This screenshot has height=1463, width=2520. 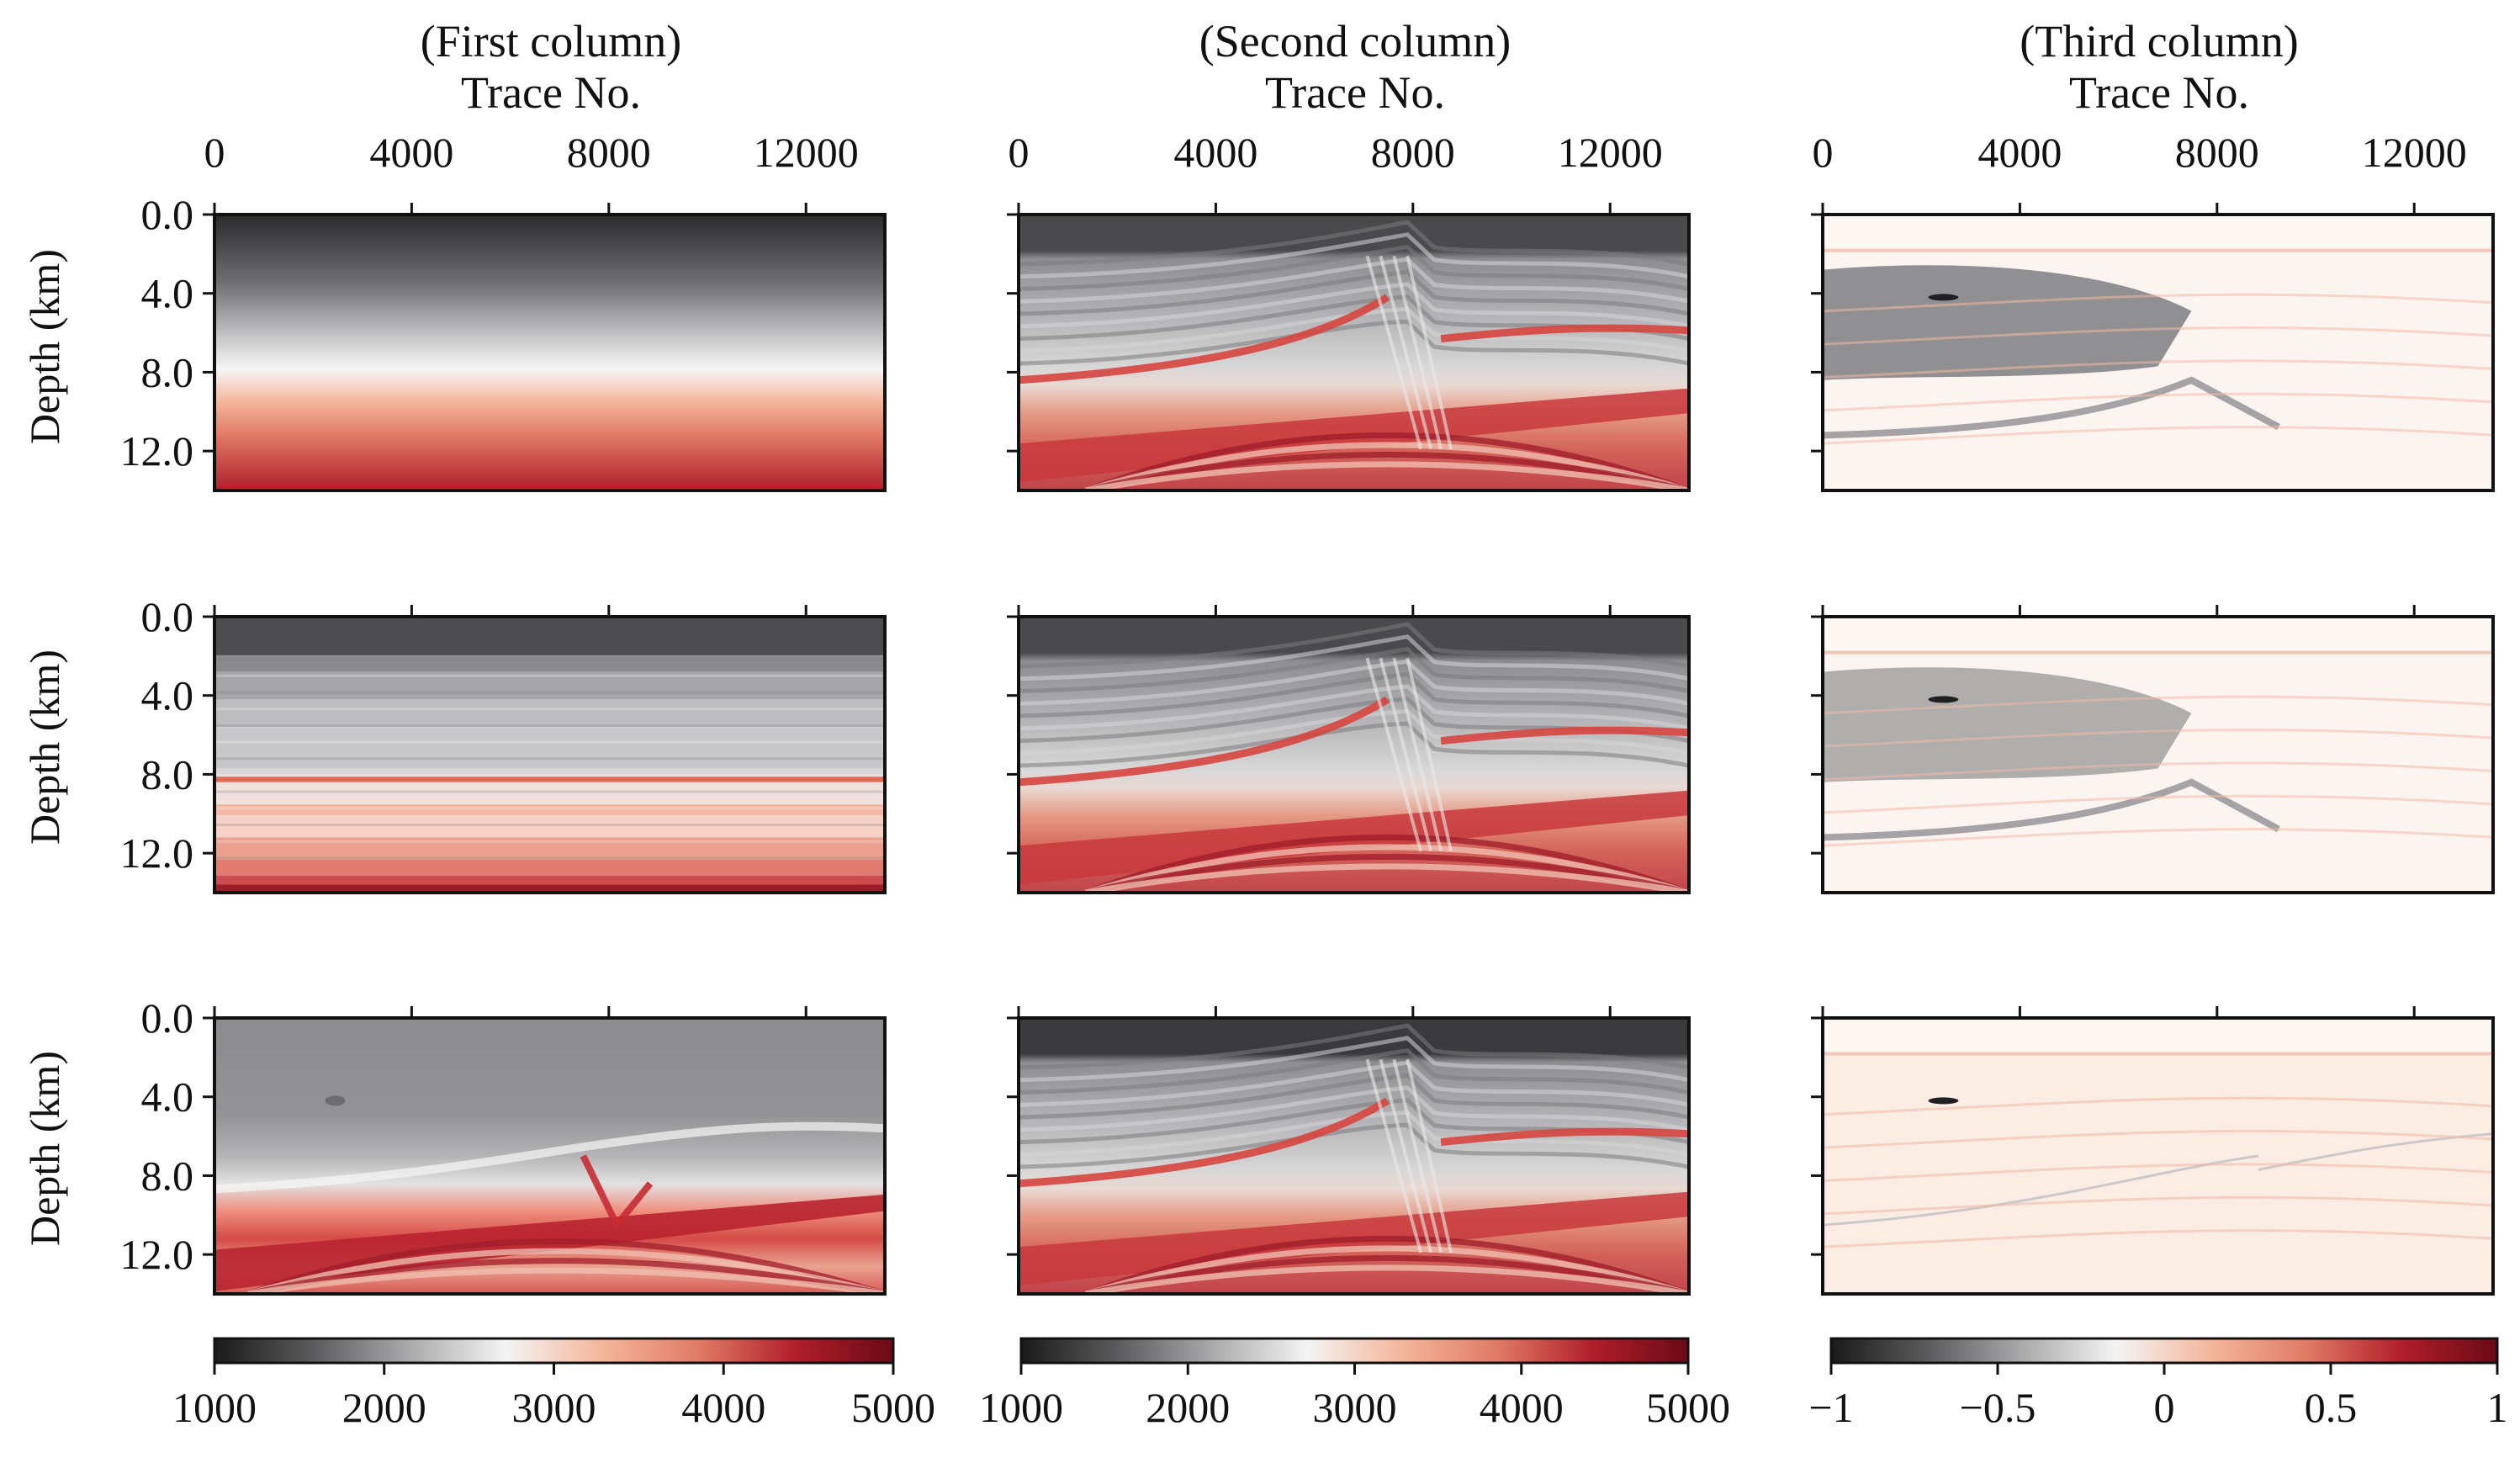 I want to click on panel-r2-c1: 0.0 4.0 8.0 12.0, so click(x=503, y=743).